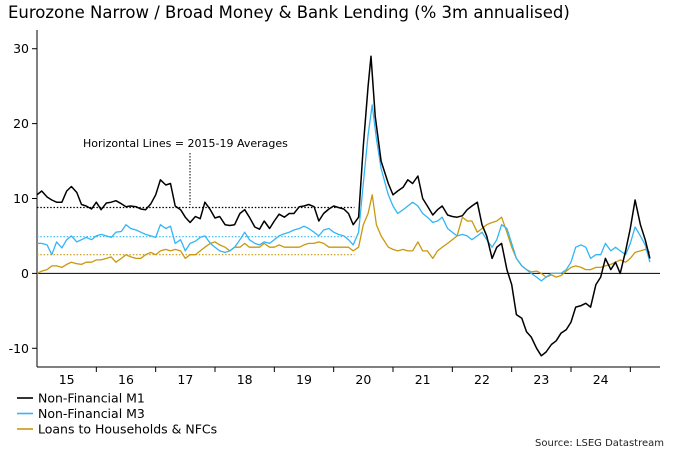 Image resolution: width=680 pixels, height=453 pixels. Describe the element at coordinates (245, 379) in the screenshot. I see `x-tick-label: 18` at that location.